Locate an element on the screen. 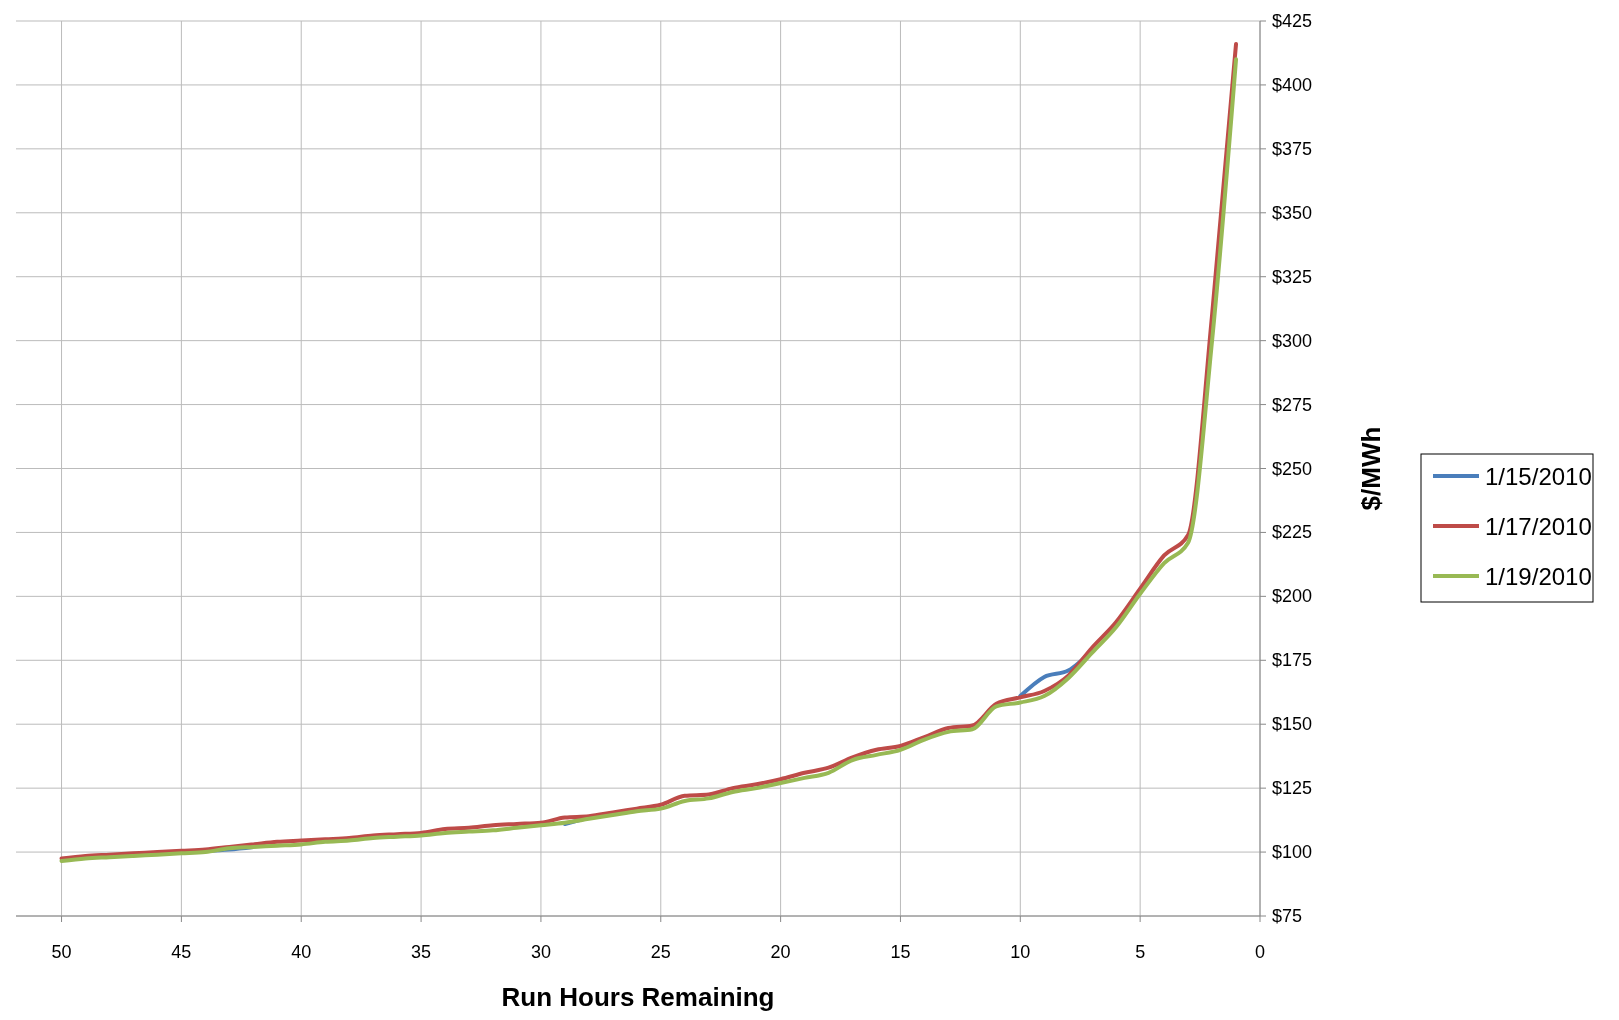 This screenshot has height=1020, width=1619. x-tick-label: 10 is located at coordinates (1020, 952).